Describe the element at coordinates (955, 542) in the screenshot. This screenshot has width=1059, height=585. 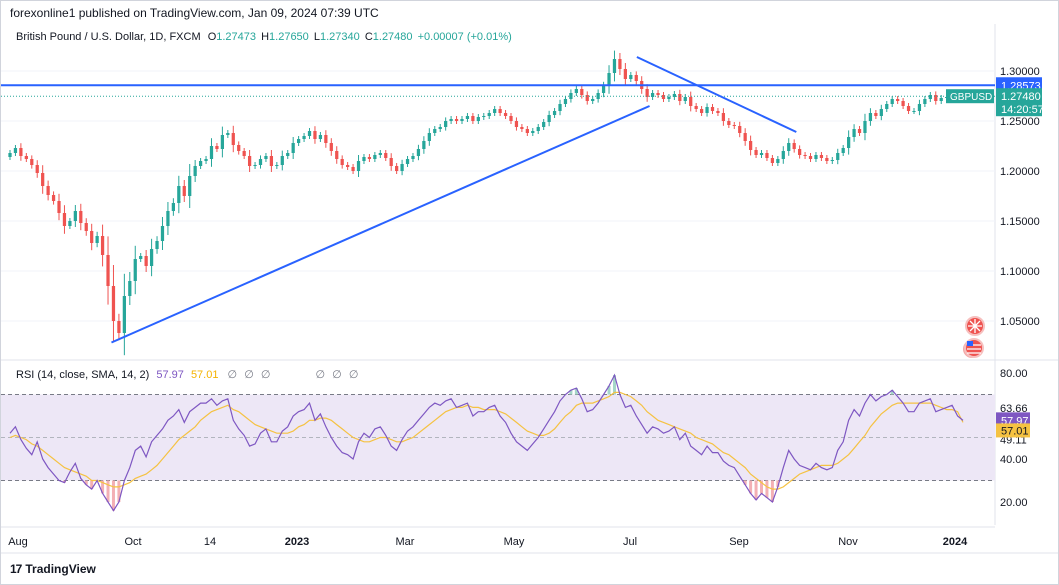
I see `time-tick-label: 2024` at that location.